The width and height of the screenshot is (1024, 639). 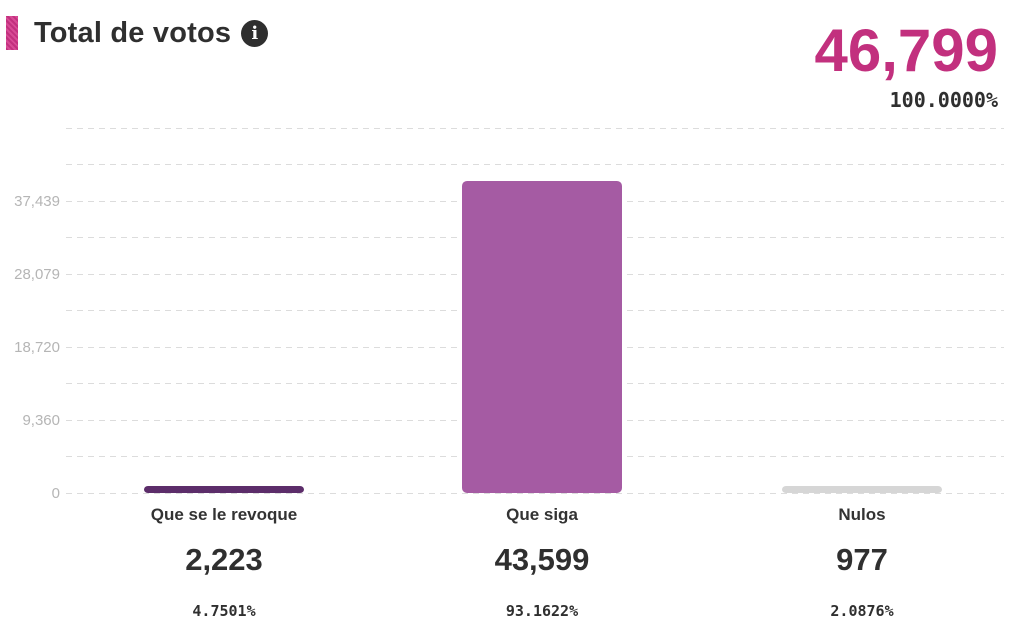 I want to click on category-value: 2,223, so click(x=224, y=559).